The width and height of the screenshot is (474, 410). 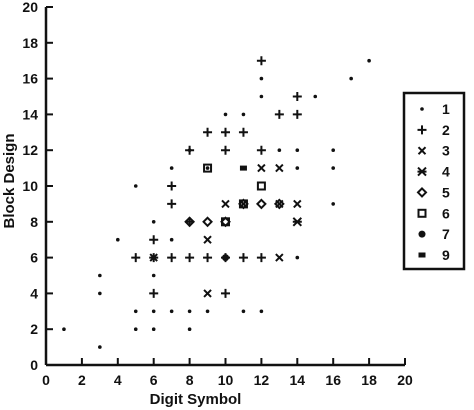 What do you see at coordinates (34, 258) in the screenshot?
I see `y-tick-label: 6` at bounding box center [34, 258].